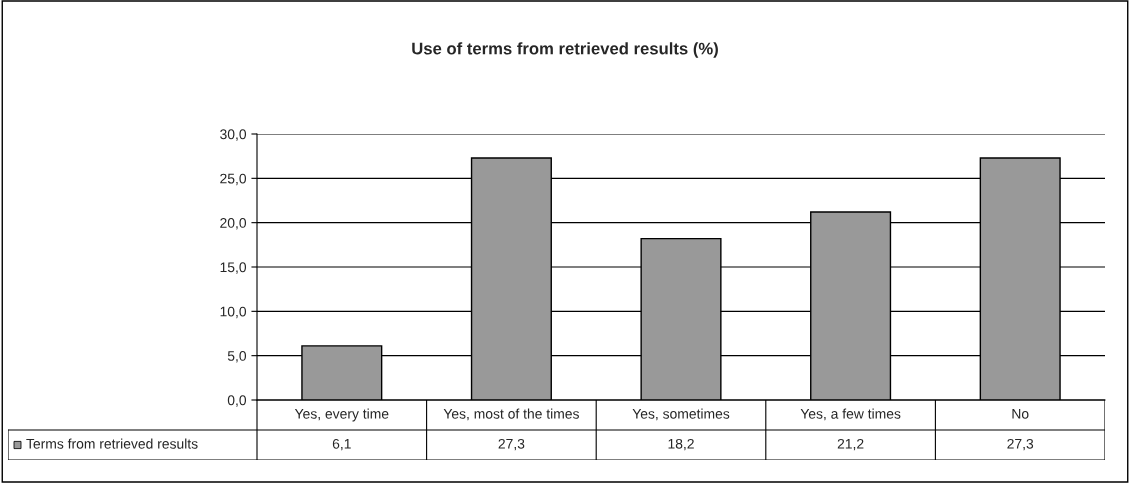  Describe the element at coordinates (233, 179) in the screenshot. I see `y-tick-label: 25,0` at that location.